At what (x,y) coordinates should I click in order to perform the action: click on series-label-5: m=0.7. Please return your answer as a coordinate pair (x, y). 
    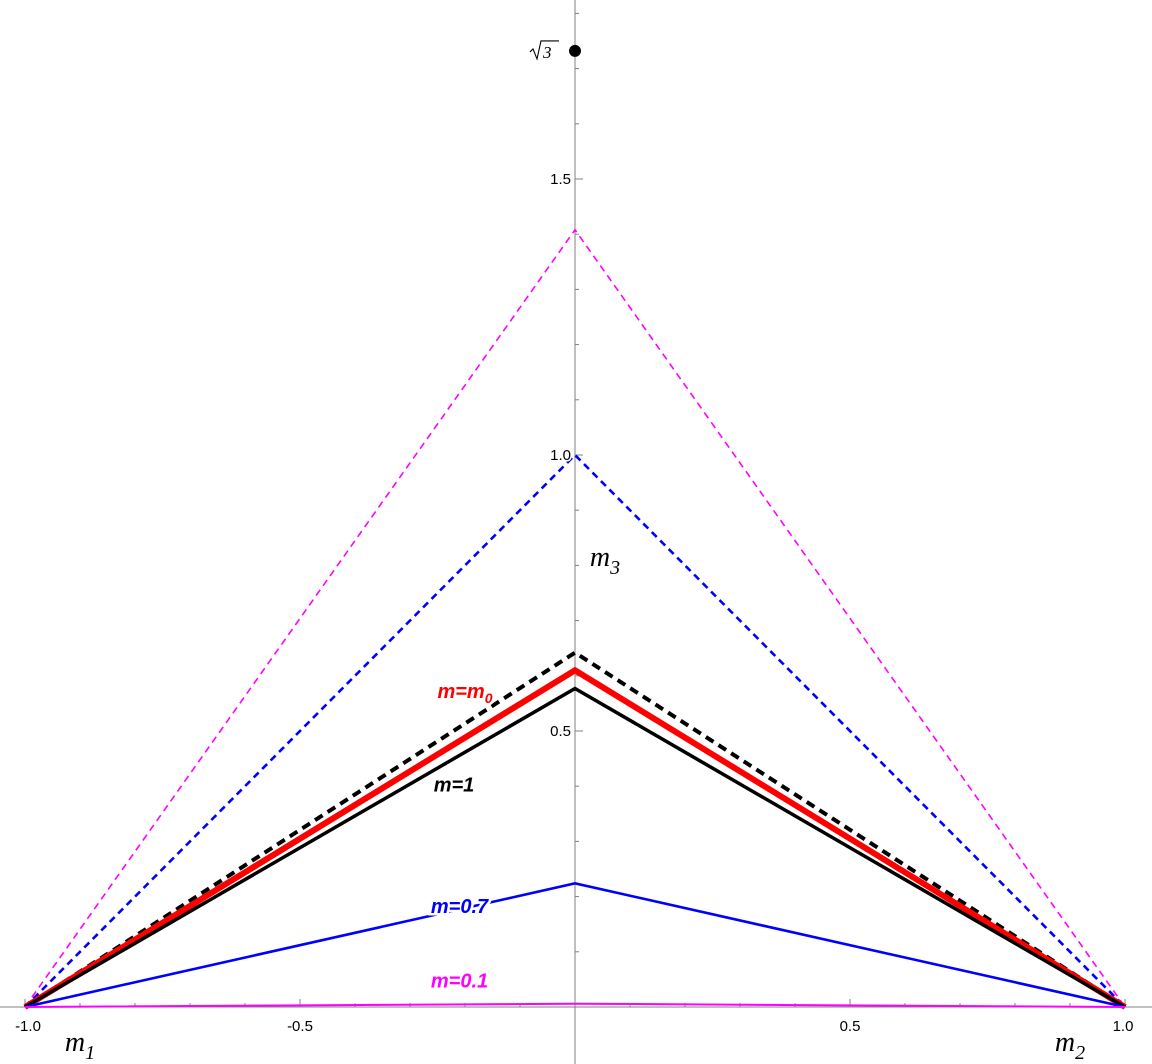
    Looking at the image, I should click on (460, 907).